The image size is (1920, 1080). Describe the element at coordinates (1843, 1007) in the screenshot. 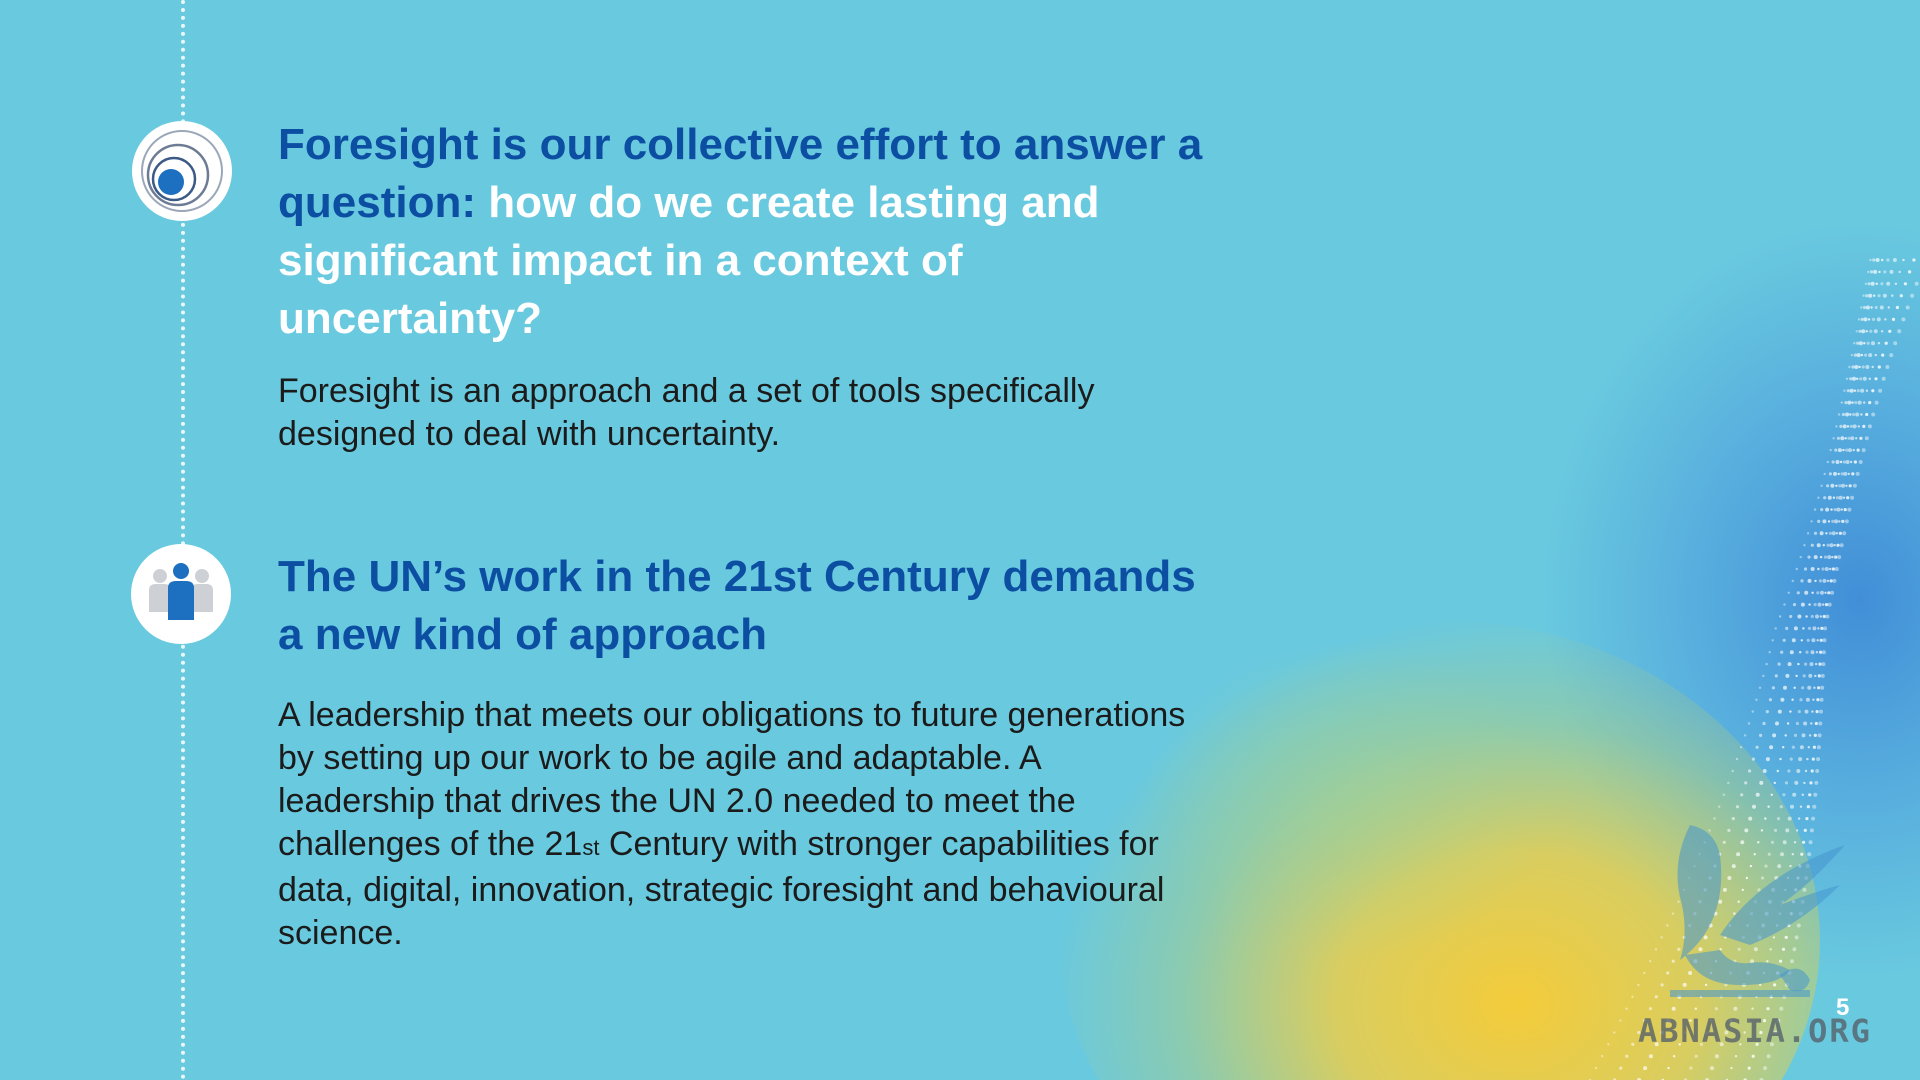

I see `page-number: 5` at that location.